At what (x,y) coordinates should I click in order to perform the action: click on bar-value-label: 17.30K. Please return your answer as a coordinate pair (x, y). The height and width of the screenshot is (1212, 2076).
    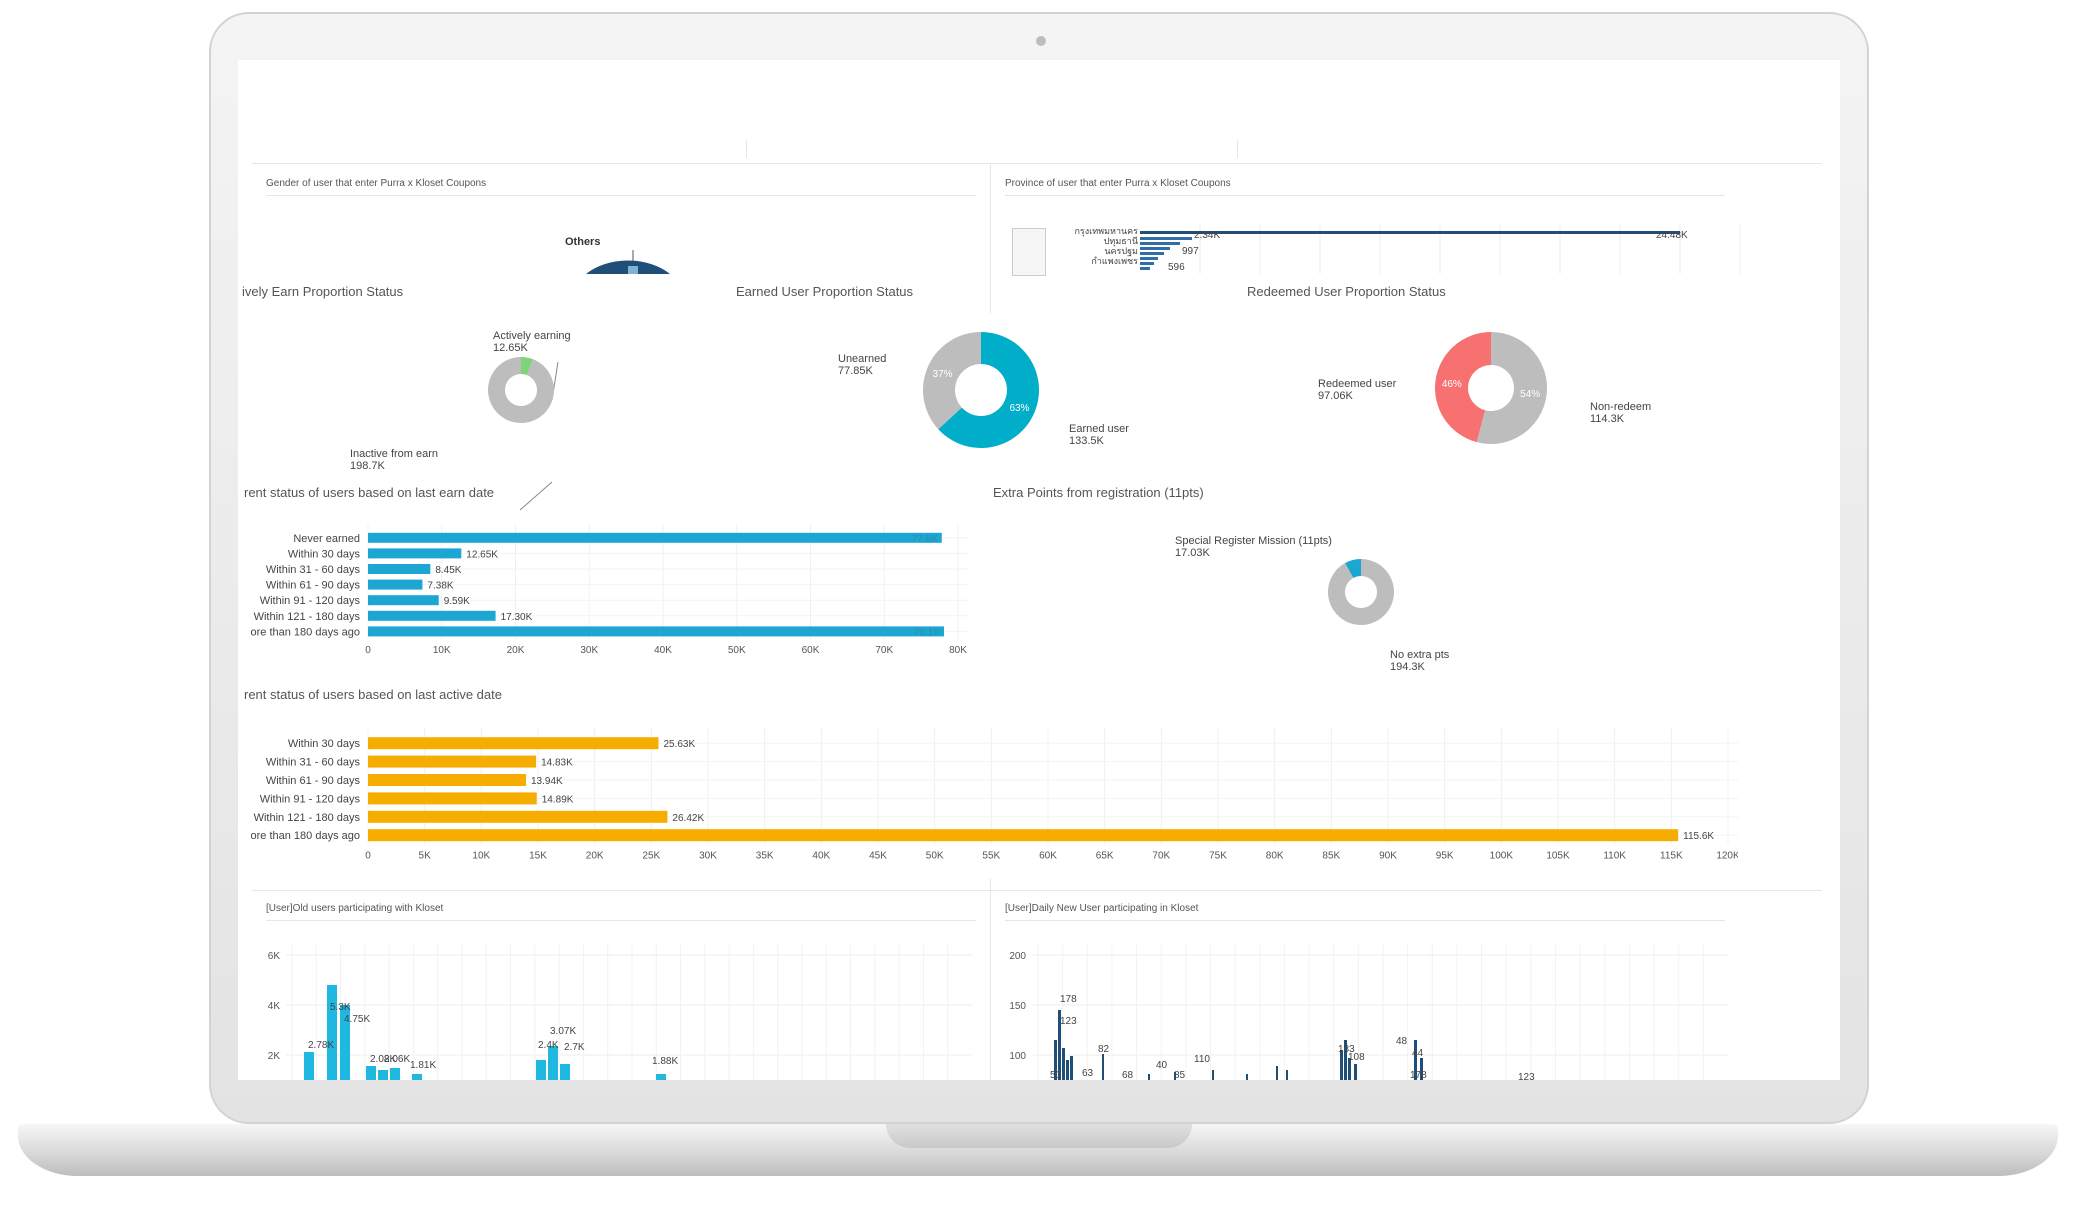
    Looking at the image, I should click on (517, 617).